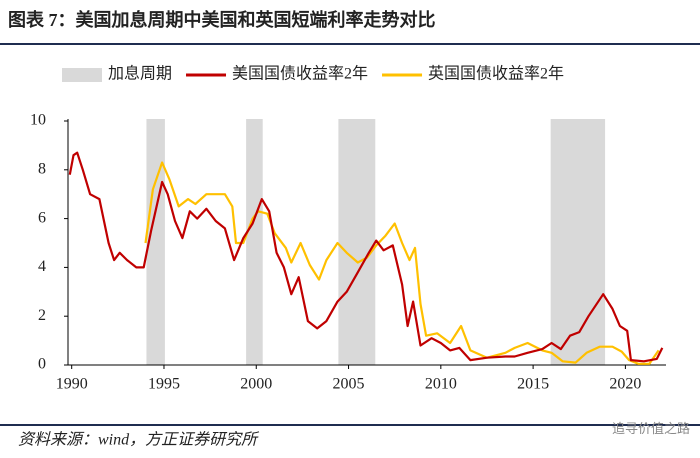  I want to click on x-tick-label: 1990, so click(72, 384).